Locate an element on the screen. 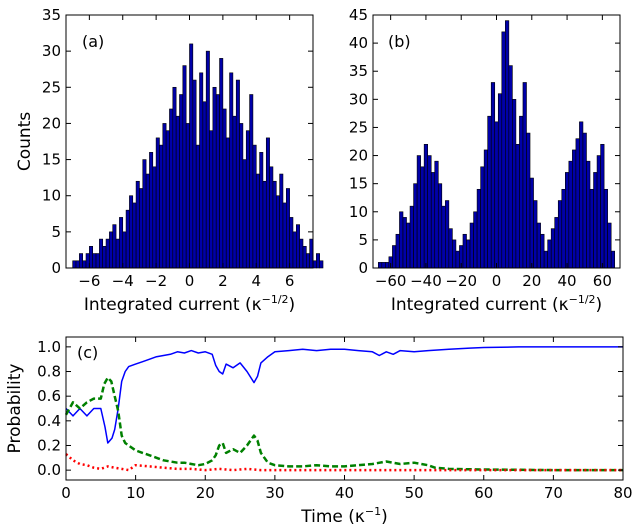 The height and width of the screenshot is (529, 636). y-tick-label: 20 is located at coordinates (51, 123).